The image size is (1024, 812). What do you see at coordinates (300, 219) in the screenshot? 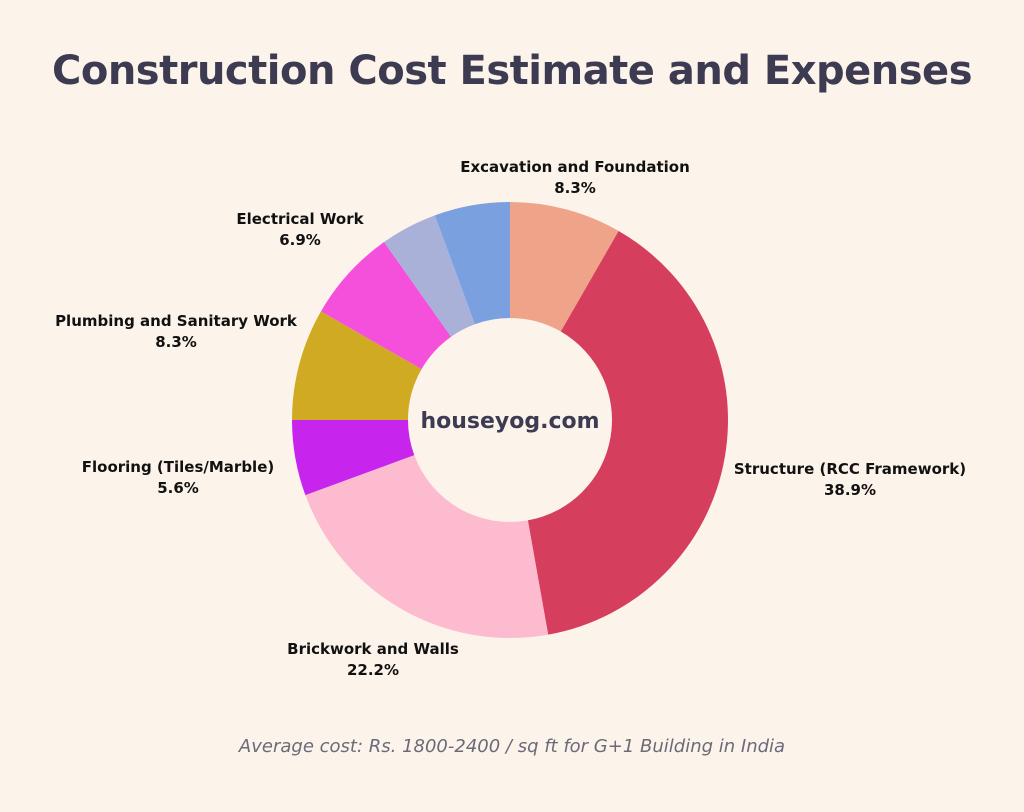
I see `slice-label: Electrical Work` at bounding box center [300, 219].